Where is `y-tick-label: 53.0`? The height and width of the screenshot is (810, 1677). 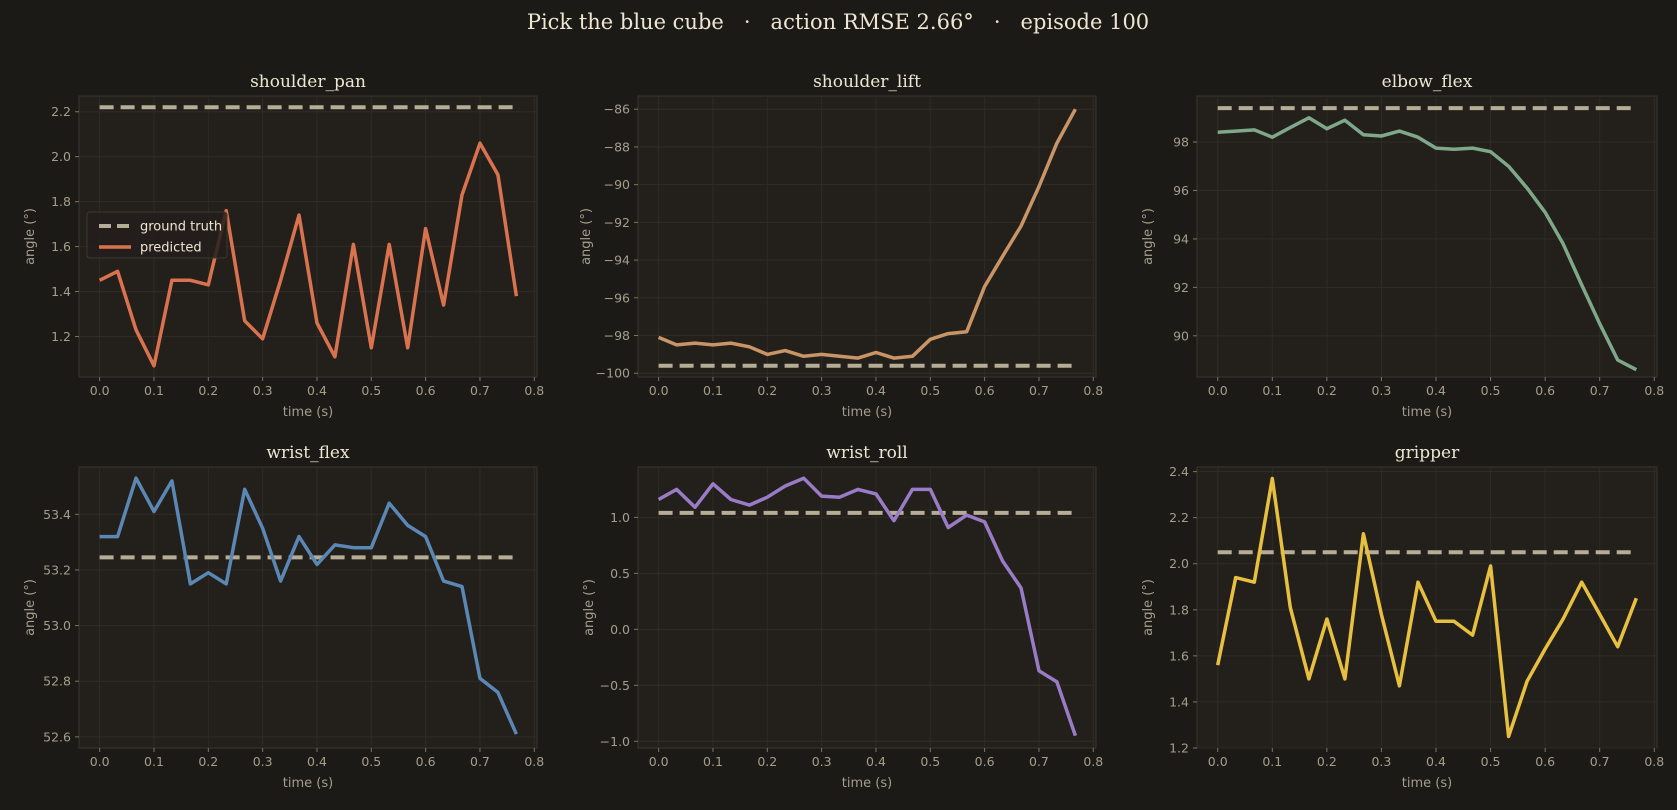 y-tick-label: 53.0 is located at coordinates (57, 625).